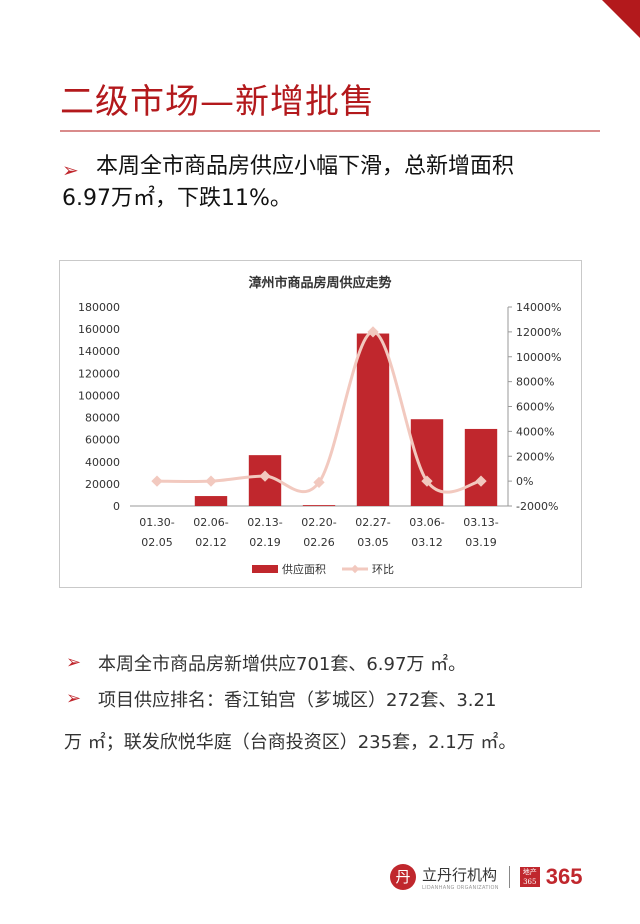  Describe the element at coordinates (99, 395) in the screenshot. I see `left-tick-label: 100000` at that location.